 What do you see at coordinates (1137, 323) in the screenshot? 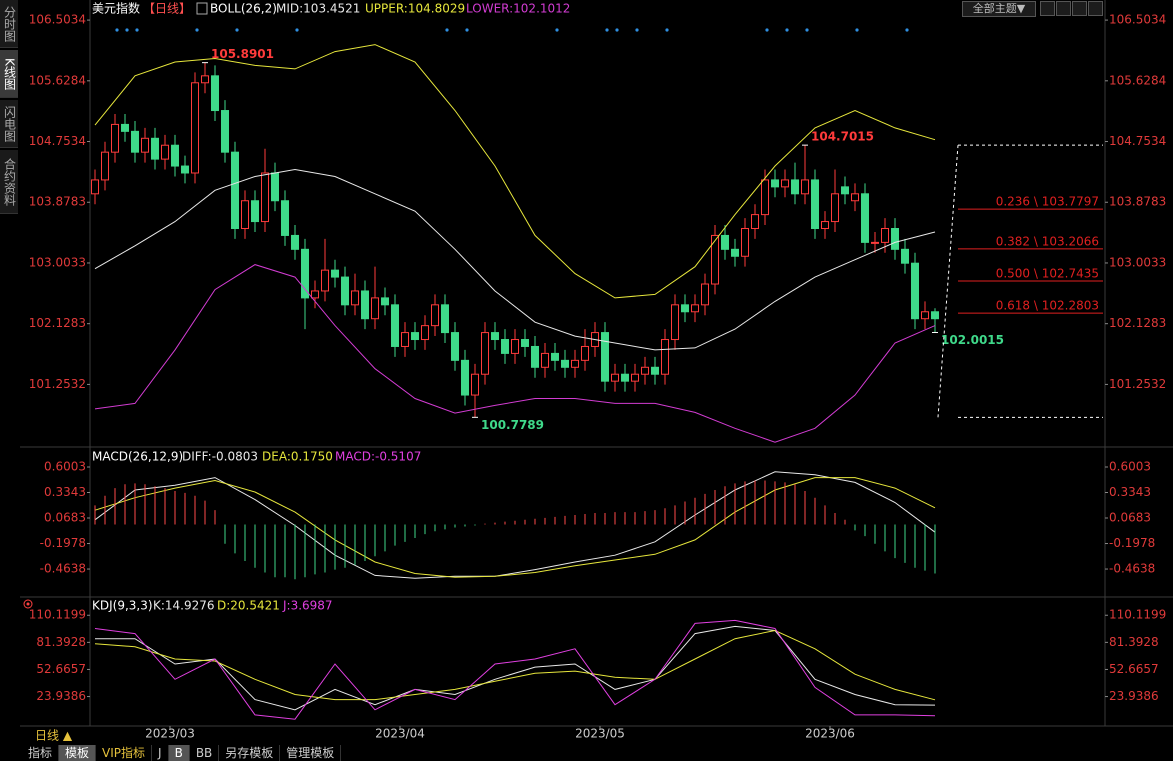
I see `y-tick-label: 102.1283` at bounding box center [1137, 323].